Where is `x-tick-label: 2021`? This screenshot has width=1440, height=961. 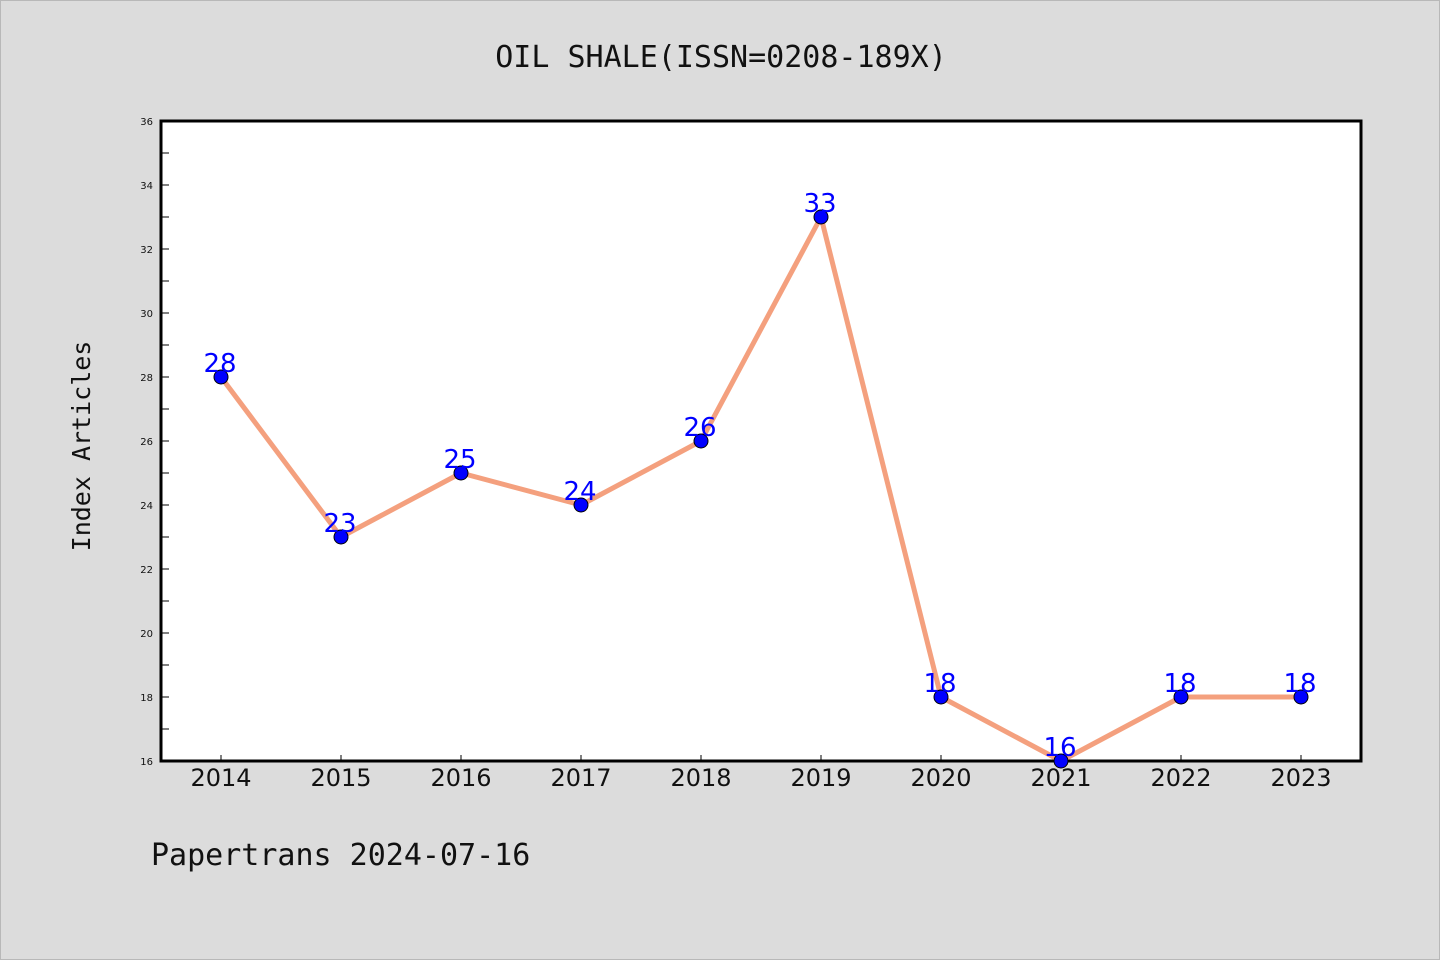 x-tick-label: 2021 is located at coordinates (1060, 778).